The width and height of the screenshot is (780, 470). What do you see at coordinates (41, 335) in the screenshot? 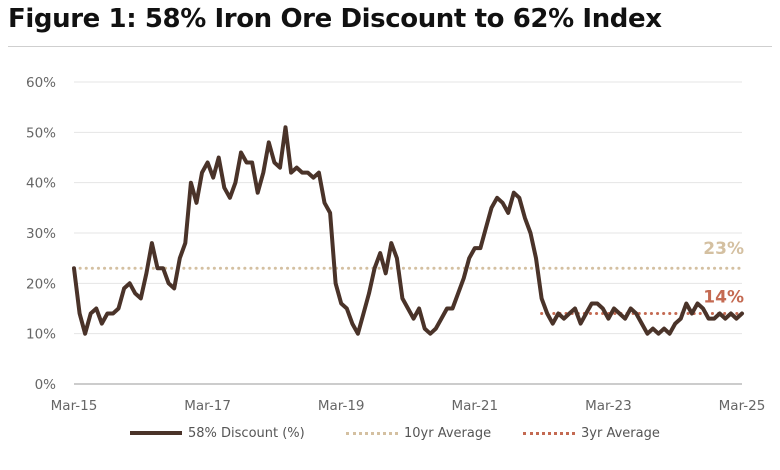
I see `y-tick-label: 10%` at bounding box center [41, 335].